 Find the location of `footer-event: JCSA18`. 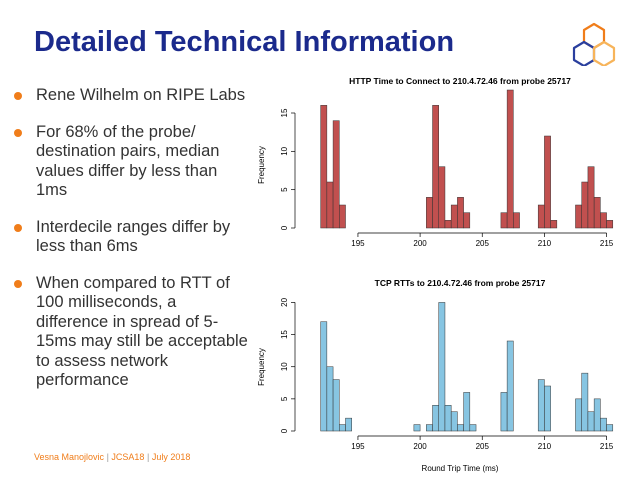

footer-event: JCSA18 is located at coordinates (128, 457).